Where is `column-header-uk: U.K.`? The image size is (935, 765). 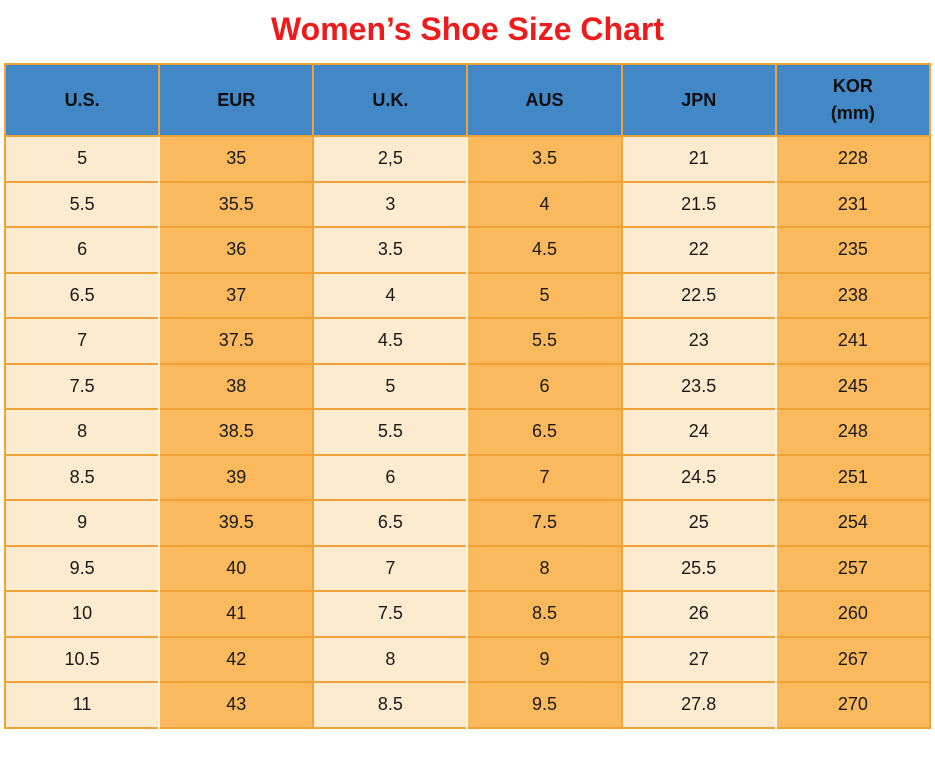 column-header-uk: U.K. is located at coordinates (390, 100).